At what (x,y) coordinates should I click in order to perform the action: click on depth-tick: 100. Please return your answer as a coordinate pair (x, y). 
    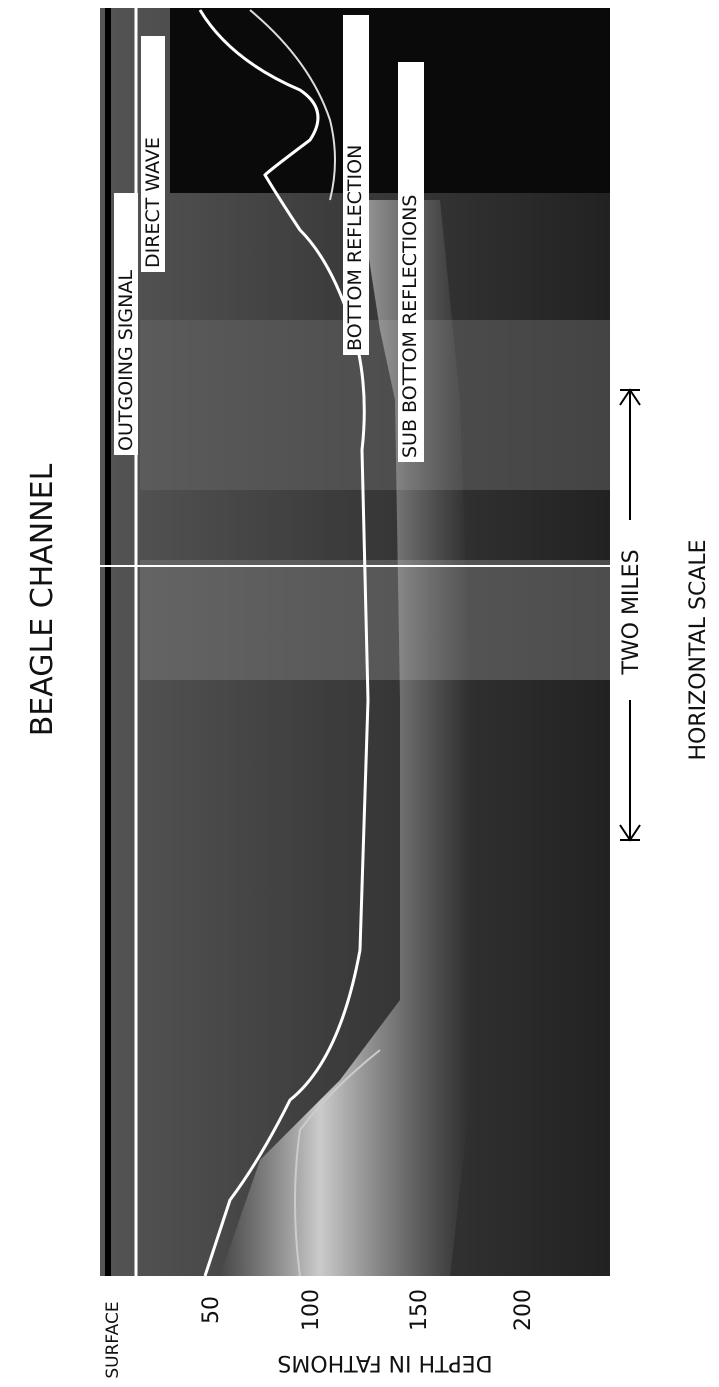
    Looking at the image, I should click on (311, 1310).